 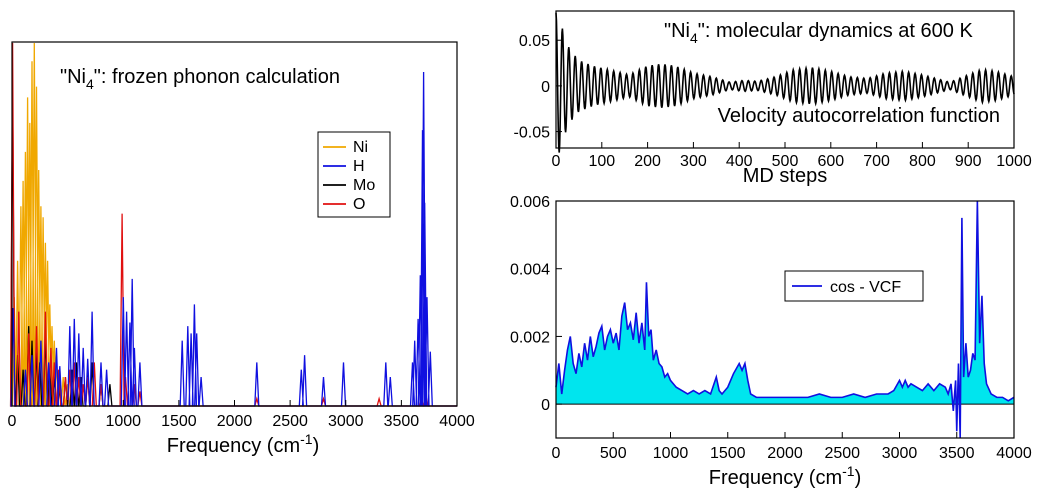 What do you see at coordinates (243, 444) in the screenshot?
I see `left-x-axis-label: Frequency (cm-1)` at bounding box center [243, 444].